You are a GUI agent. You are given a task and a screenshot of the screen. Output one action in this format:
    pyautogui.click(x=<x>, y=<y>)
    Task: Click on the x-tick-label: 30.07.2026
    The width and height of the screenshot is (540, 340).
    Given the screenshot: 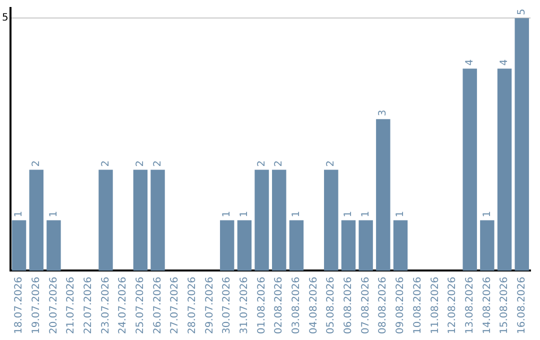 What is the action you would take?
    pyautogui.click(x=227, y=305)
    